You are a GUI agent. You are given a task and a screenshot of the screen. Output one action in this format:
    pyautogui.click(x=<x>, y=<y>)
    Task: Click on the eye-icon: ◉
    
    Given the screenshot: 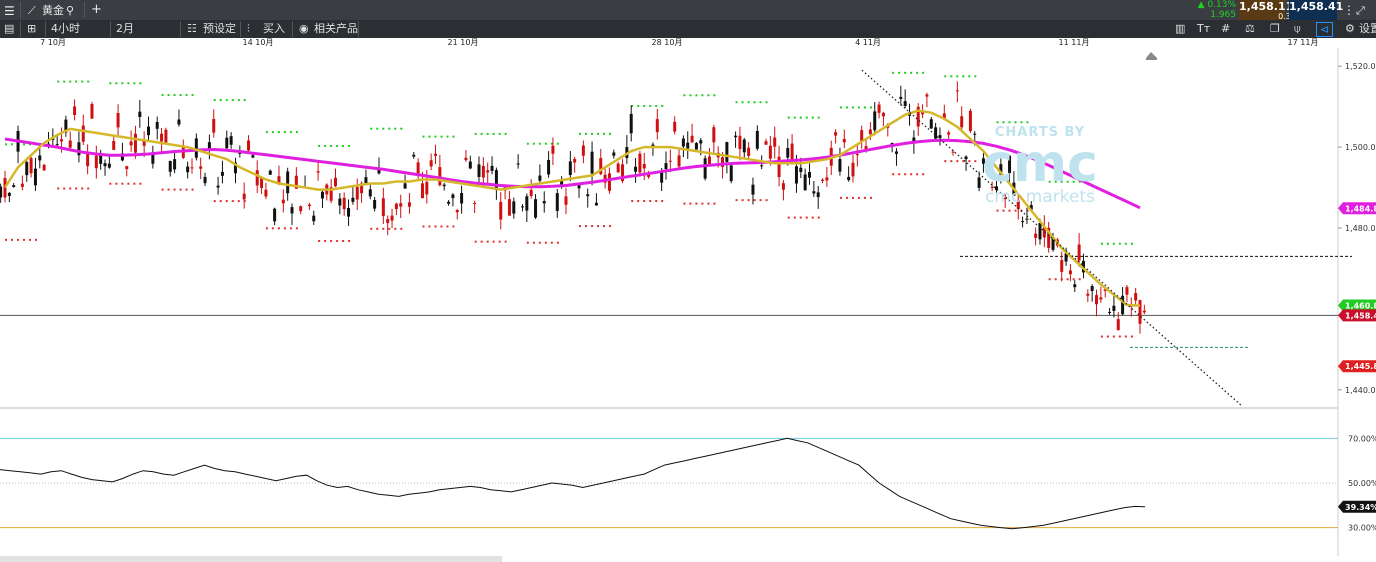 What is the action you would take?
    pyautogui.click(x=304, y=28)
    